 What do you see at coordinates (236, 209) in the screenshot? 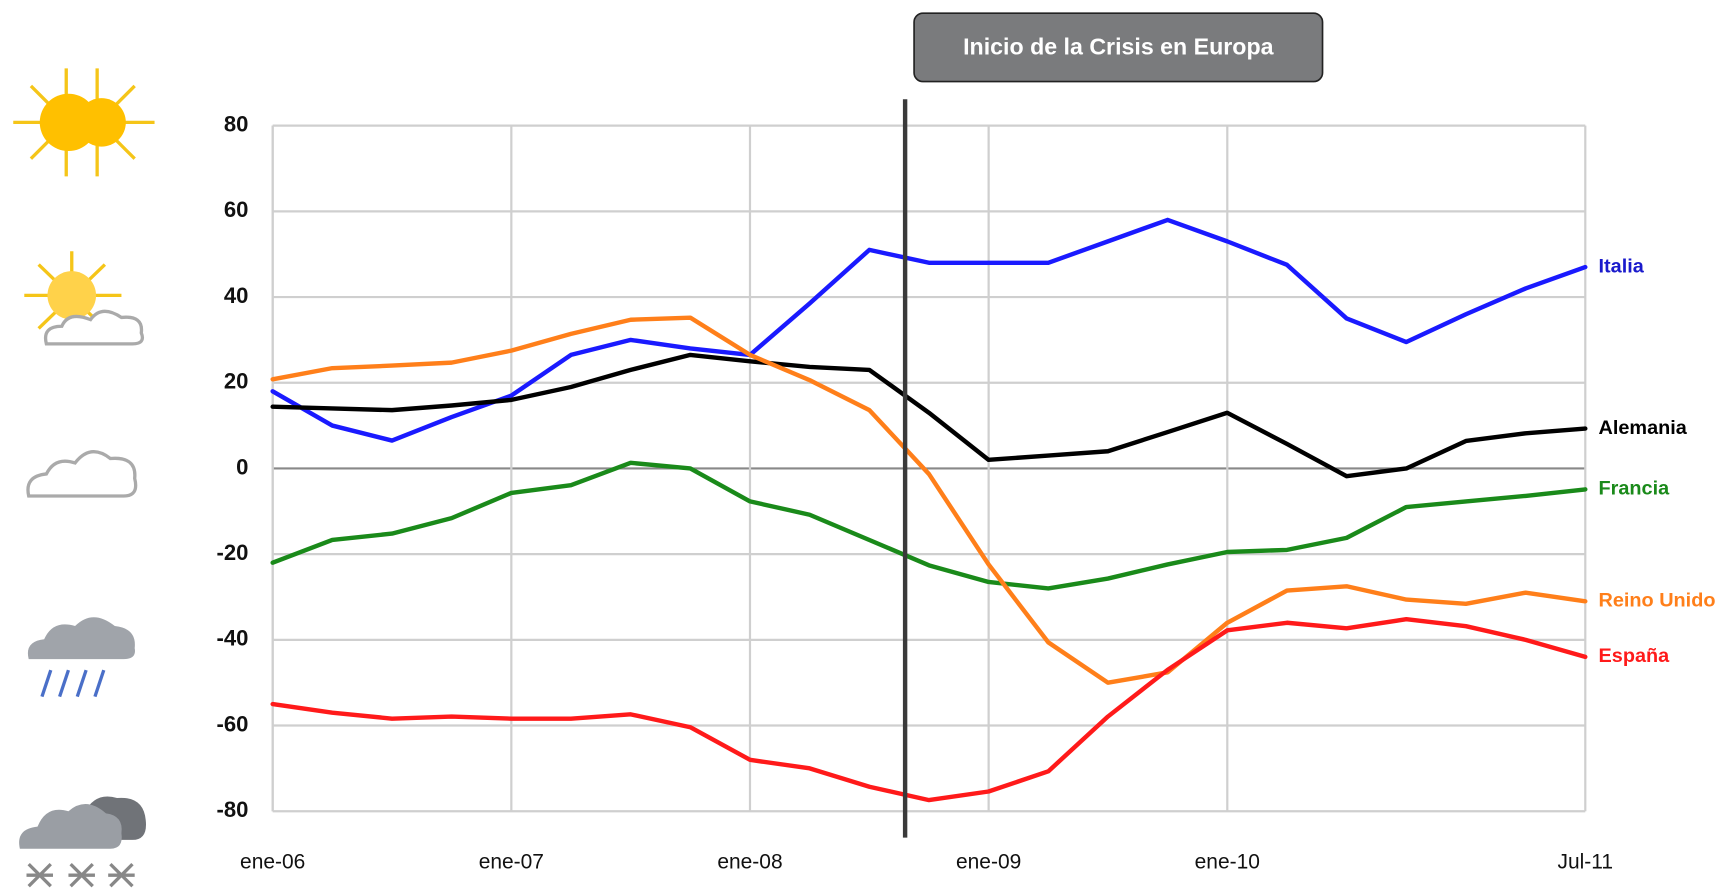
I see `y-tick-label: 60` at bounding box center [236, 209].